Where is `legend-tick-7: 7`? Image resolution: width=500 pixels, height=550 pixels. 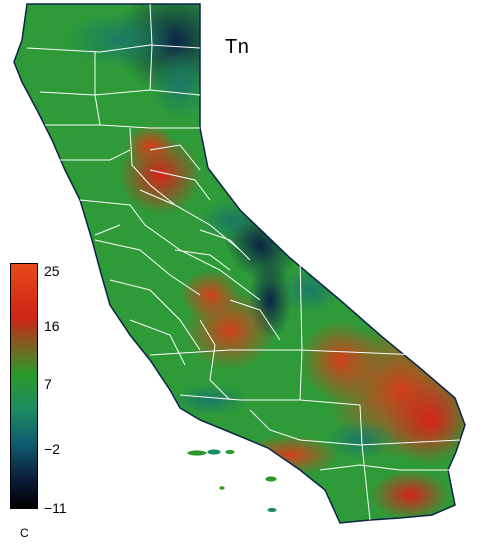
legend-tick-7: 7 is located at coordinates (48, 384).